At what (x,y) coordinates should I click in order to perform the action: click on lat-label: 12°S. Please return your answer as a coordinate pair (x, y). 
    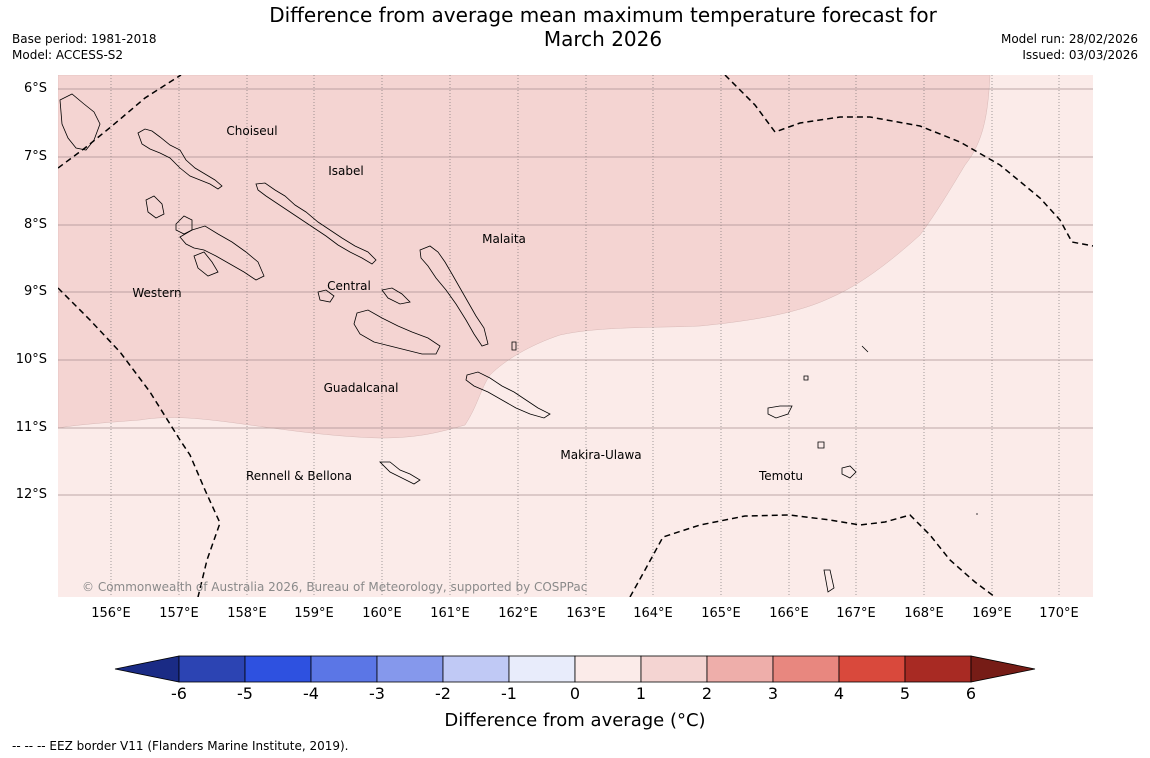
    Looking at the image, I should click on (31, 494).